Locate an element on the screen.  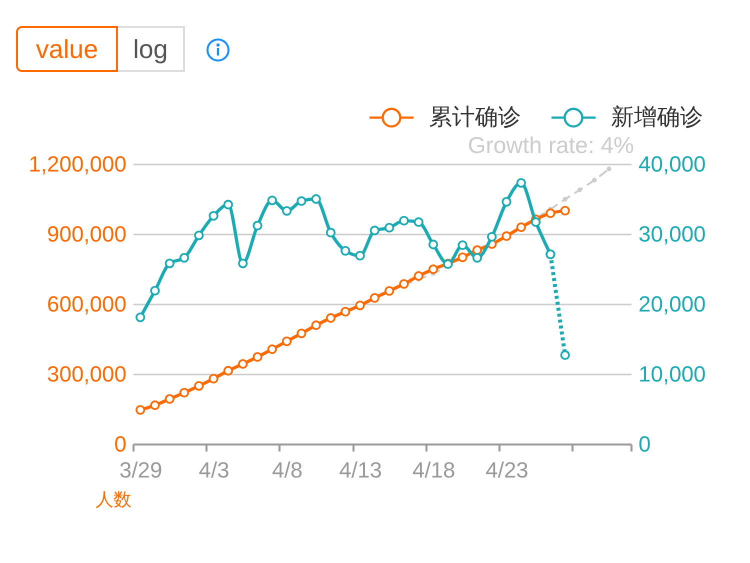
y-tick-label: 900,000 is located at coordinates (86, 234).